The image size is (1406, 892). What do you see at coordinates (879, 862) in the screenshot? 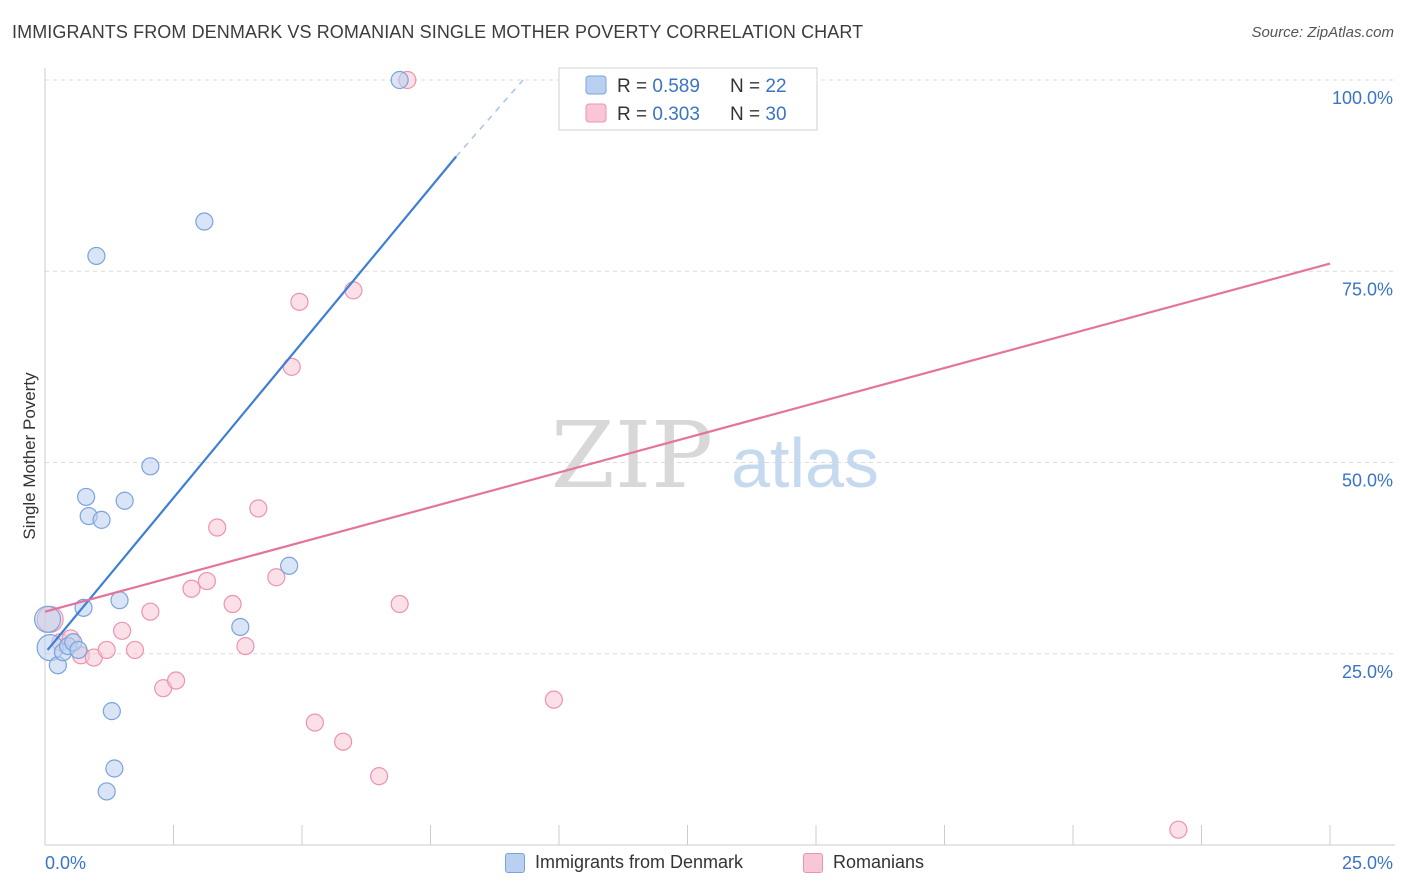
I see `legend-label-romanians: Romanians` at bounding box center [879, 862].